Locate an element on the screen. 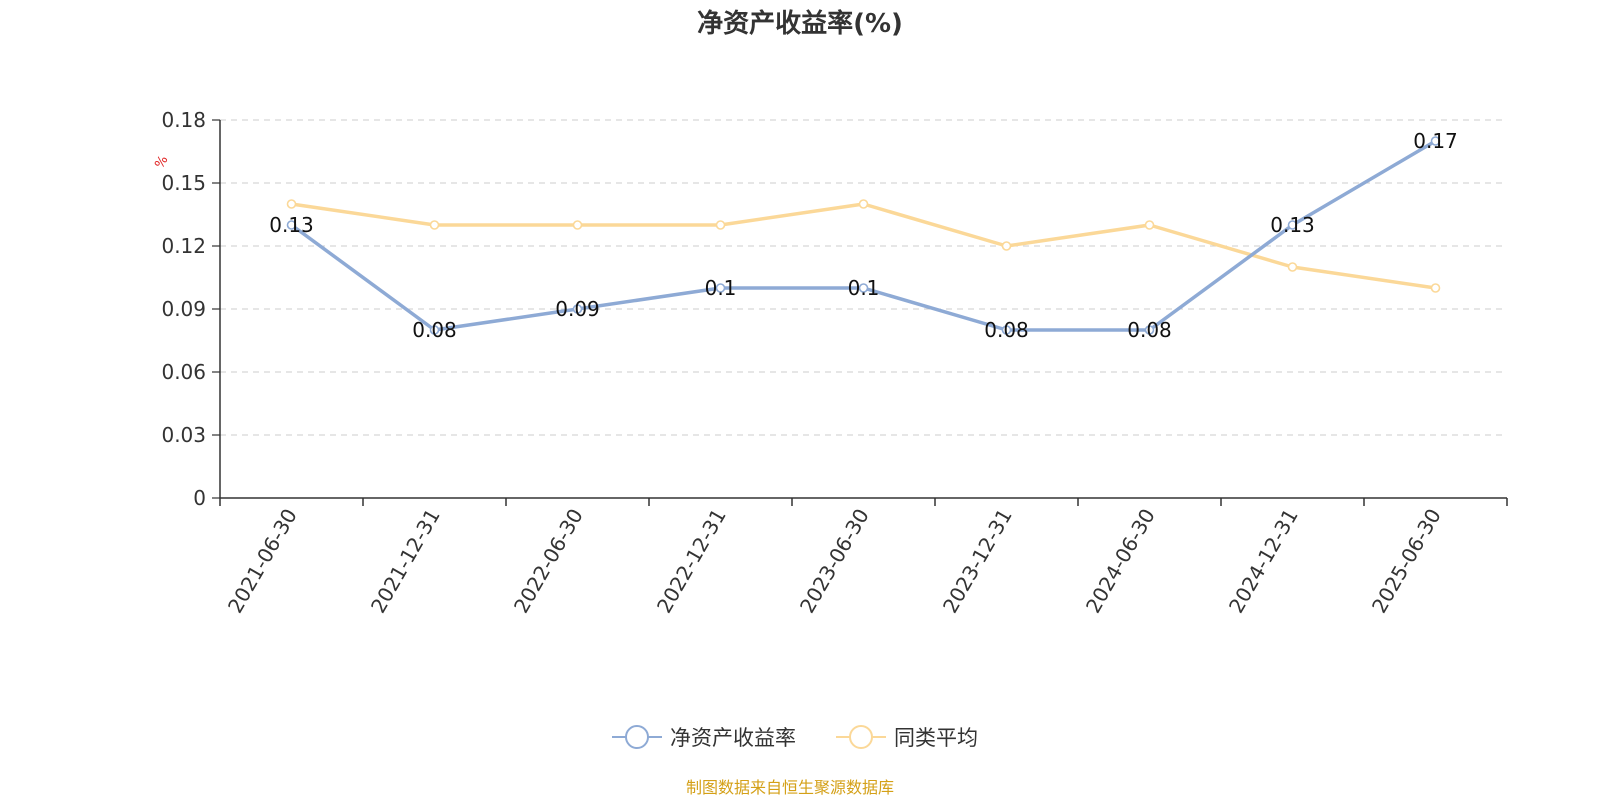 This screenshot has width=1600, height=800. x-tick-label: 2024-06-30 is located at coordinates (1120, 561).